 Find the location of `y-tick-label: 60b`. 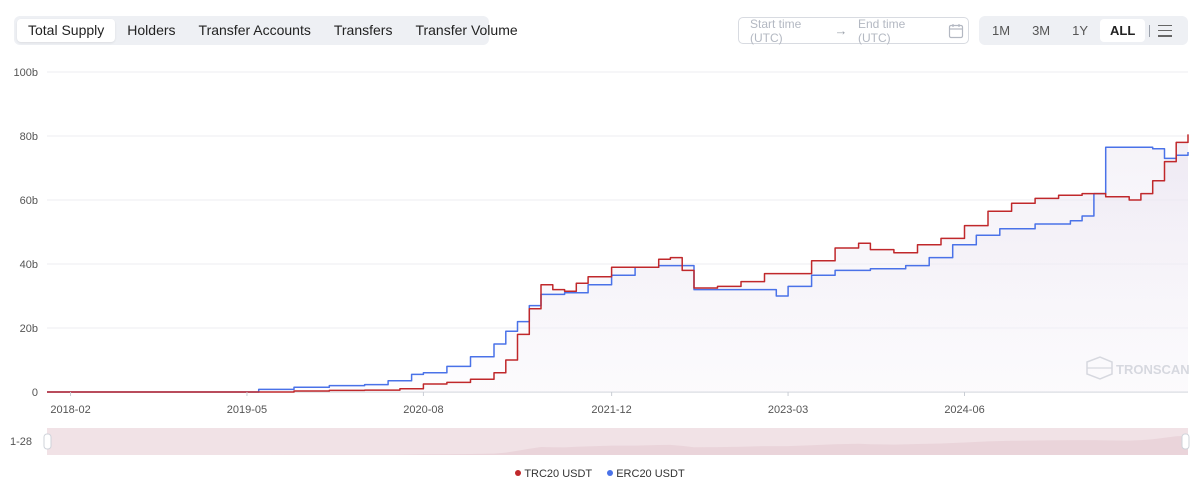

y-tick-label: 60b is located at coordinates (29, 201).